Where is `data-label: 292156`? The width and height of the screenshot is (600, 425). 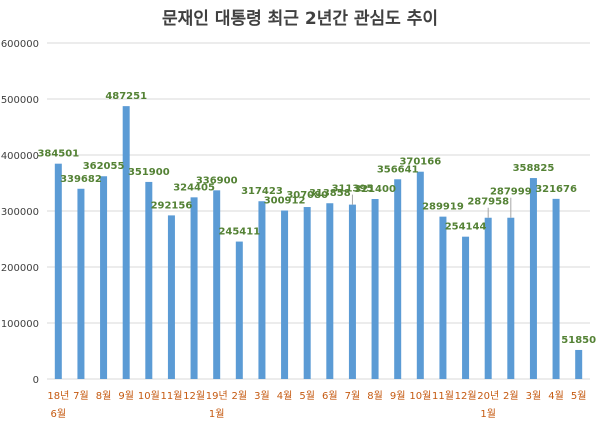
data-label: 292156 is located at coordinates (172, 205).